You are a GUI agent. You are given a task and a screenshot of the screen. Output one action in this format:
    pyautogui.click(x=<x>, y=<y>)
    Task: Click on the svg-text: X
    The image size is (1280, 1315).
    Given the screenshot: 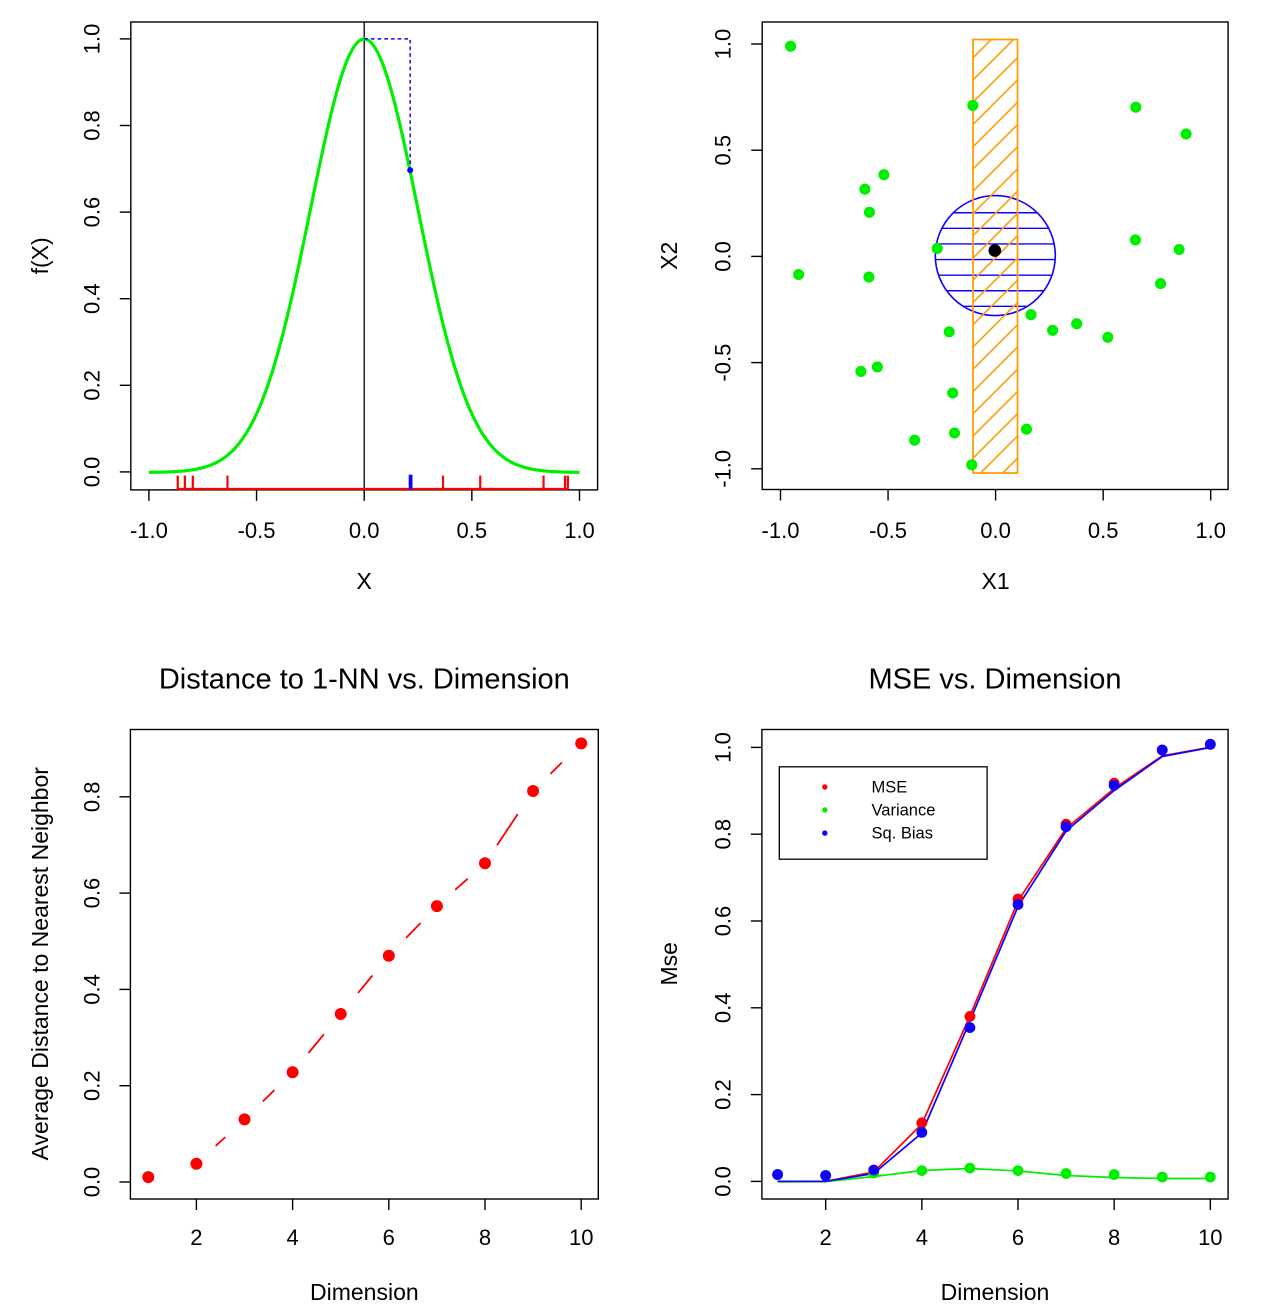 What is the action you would take?
    pyautogui.click(x=364, y=581)
    